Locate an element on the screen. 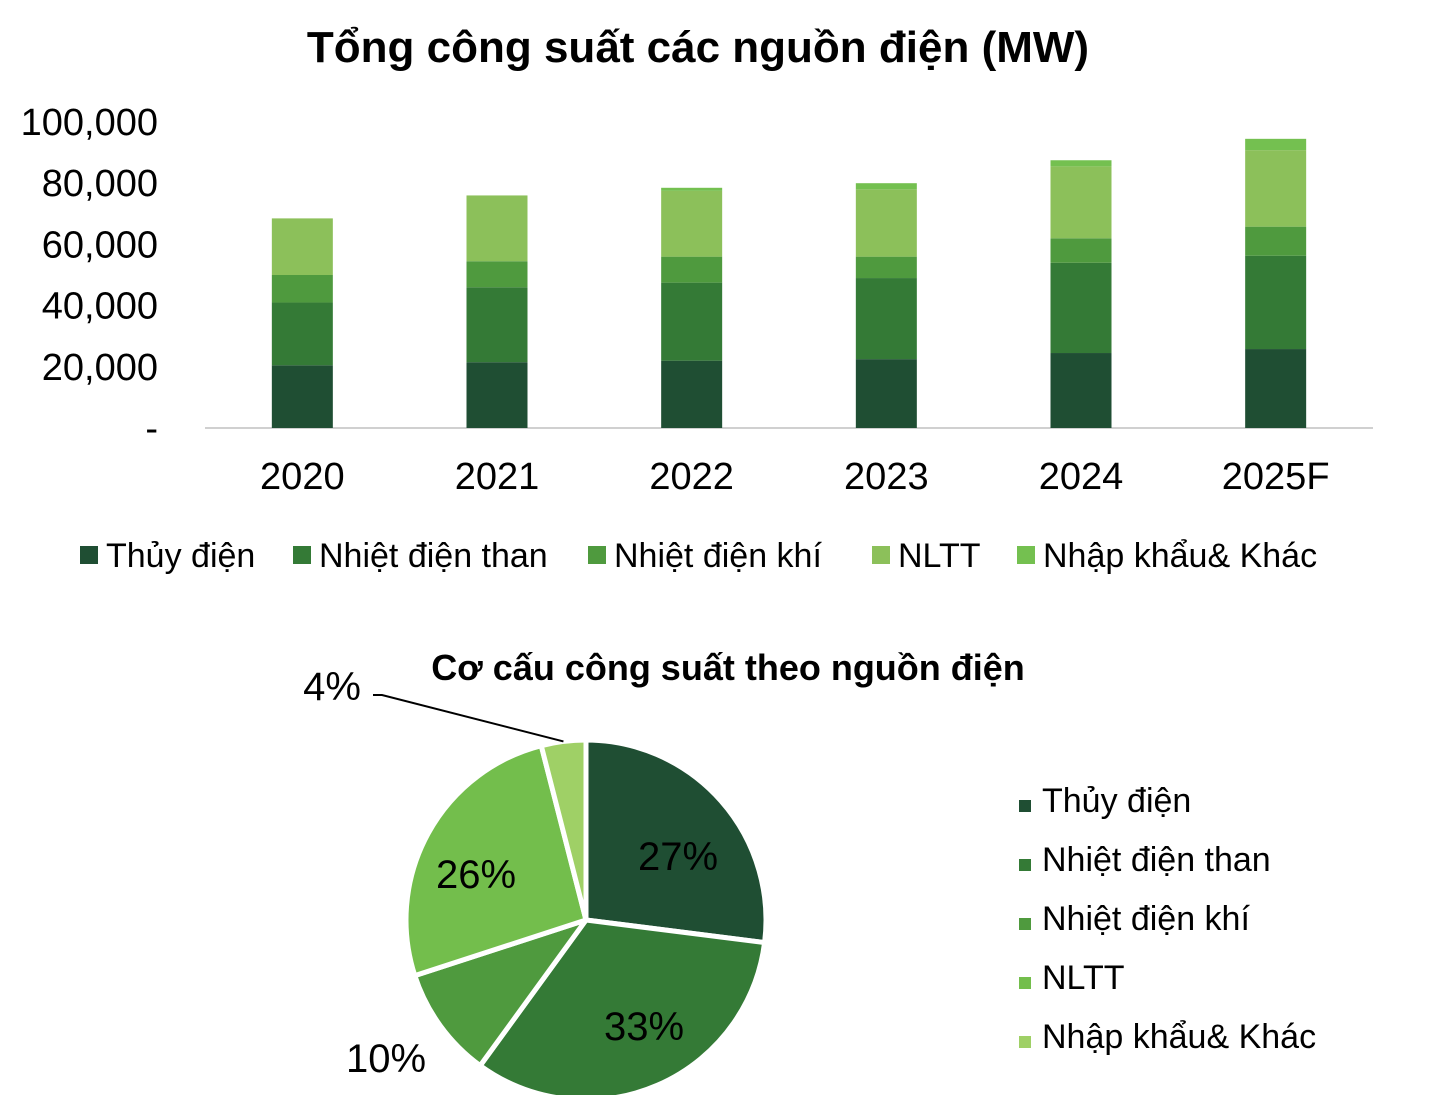 This screenshot has width=1455, height=1095. pie-data-label: 4% is located at coordinates (332, 687).